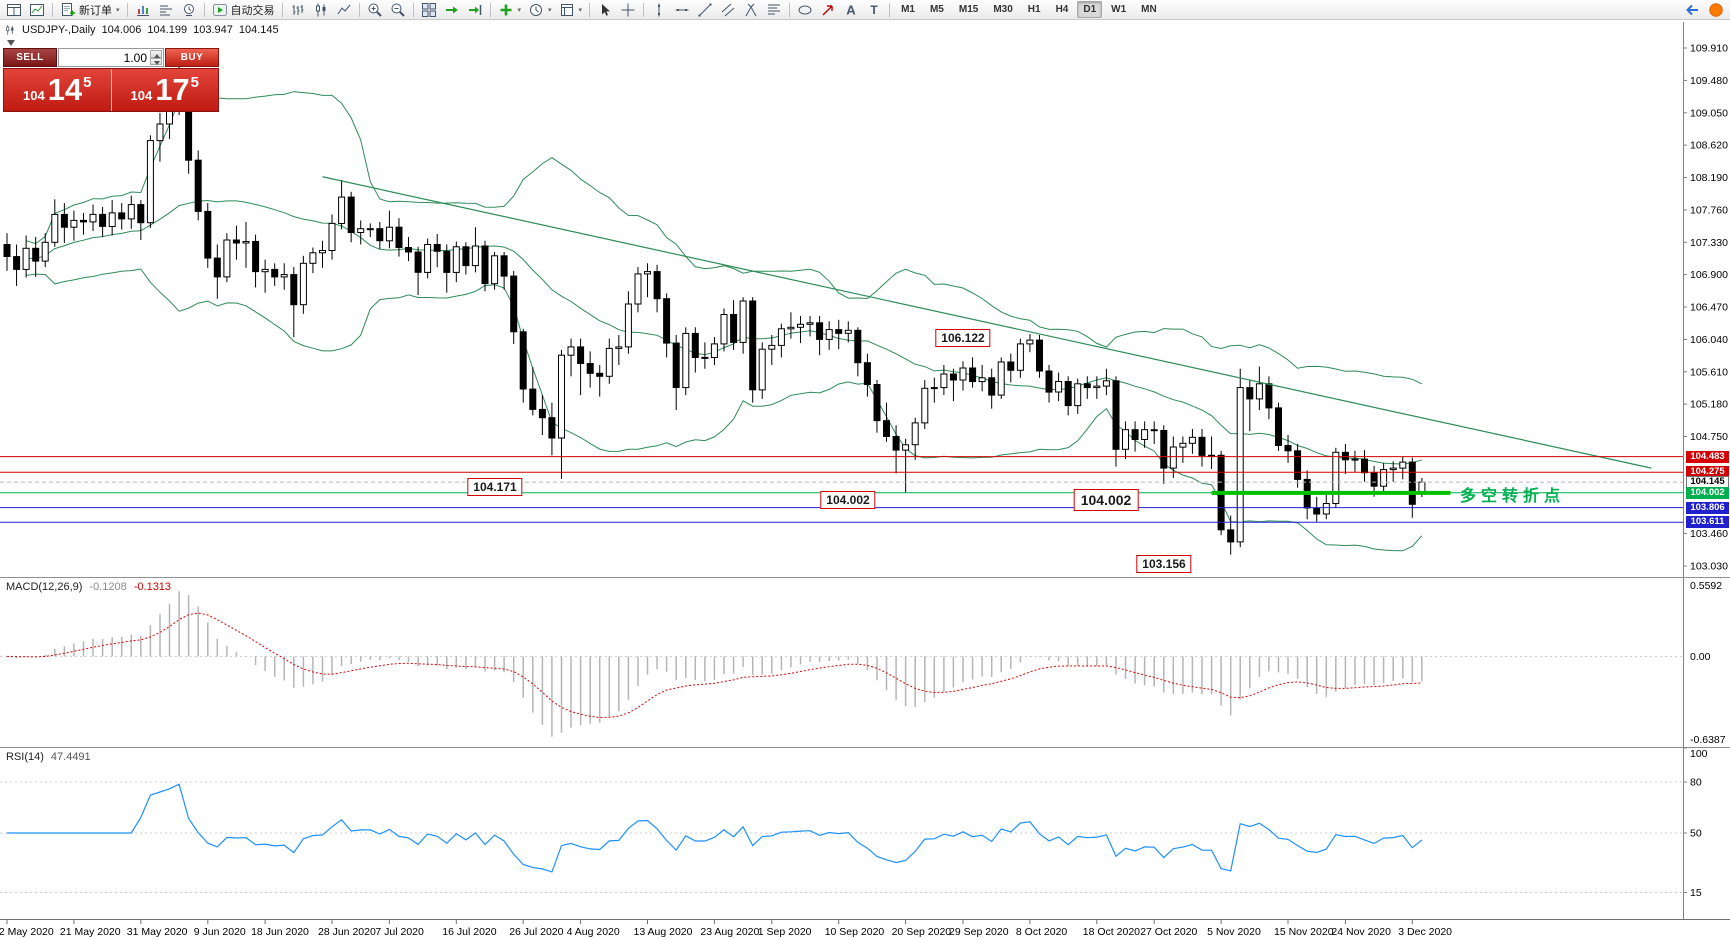 The width and height of the screenshot is (1730, 939). Describe the element at coordinates (164, 90) in the screenshot. I see `buy-quote: 104 17 5` at that location.